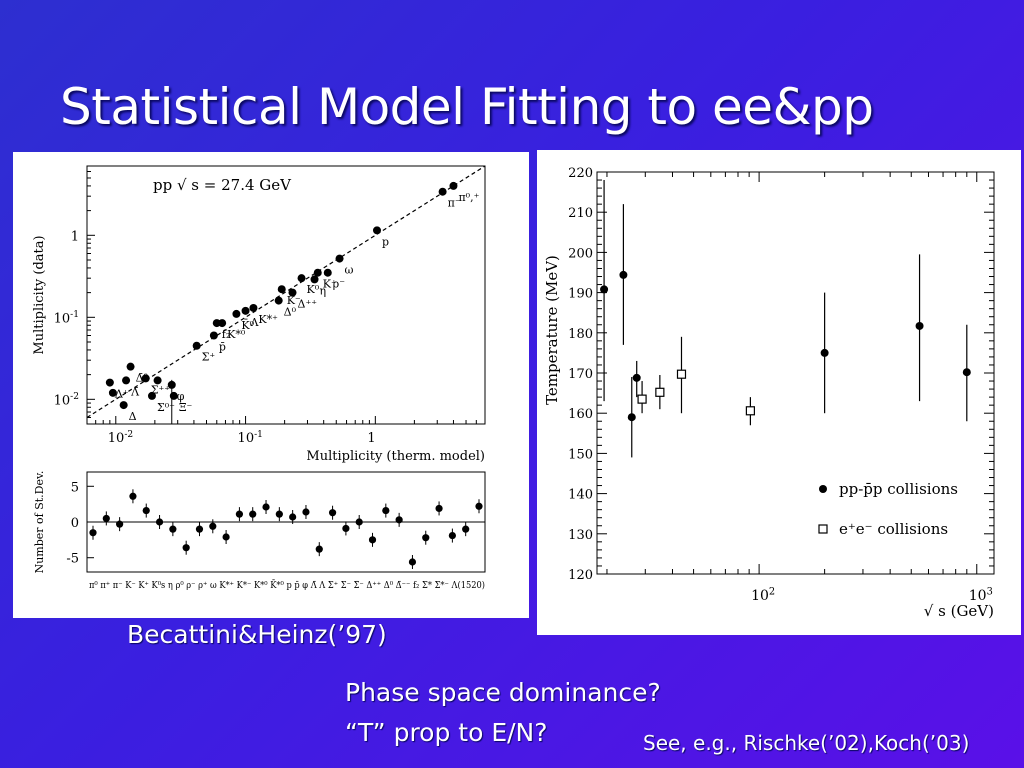  What do you see at coordinates (268, 319) in the screenshot?
I see `point-label: K*⁺` at bounding box center [268, 319].